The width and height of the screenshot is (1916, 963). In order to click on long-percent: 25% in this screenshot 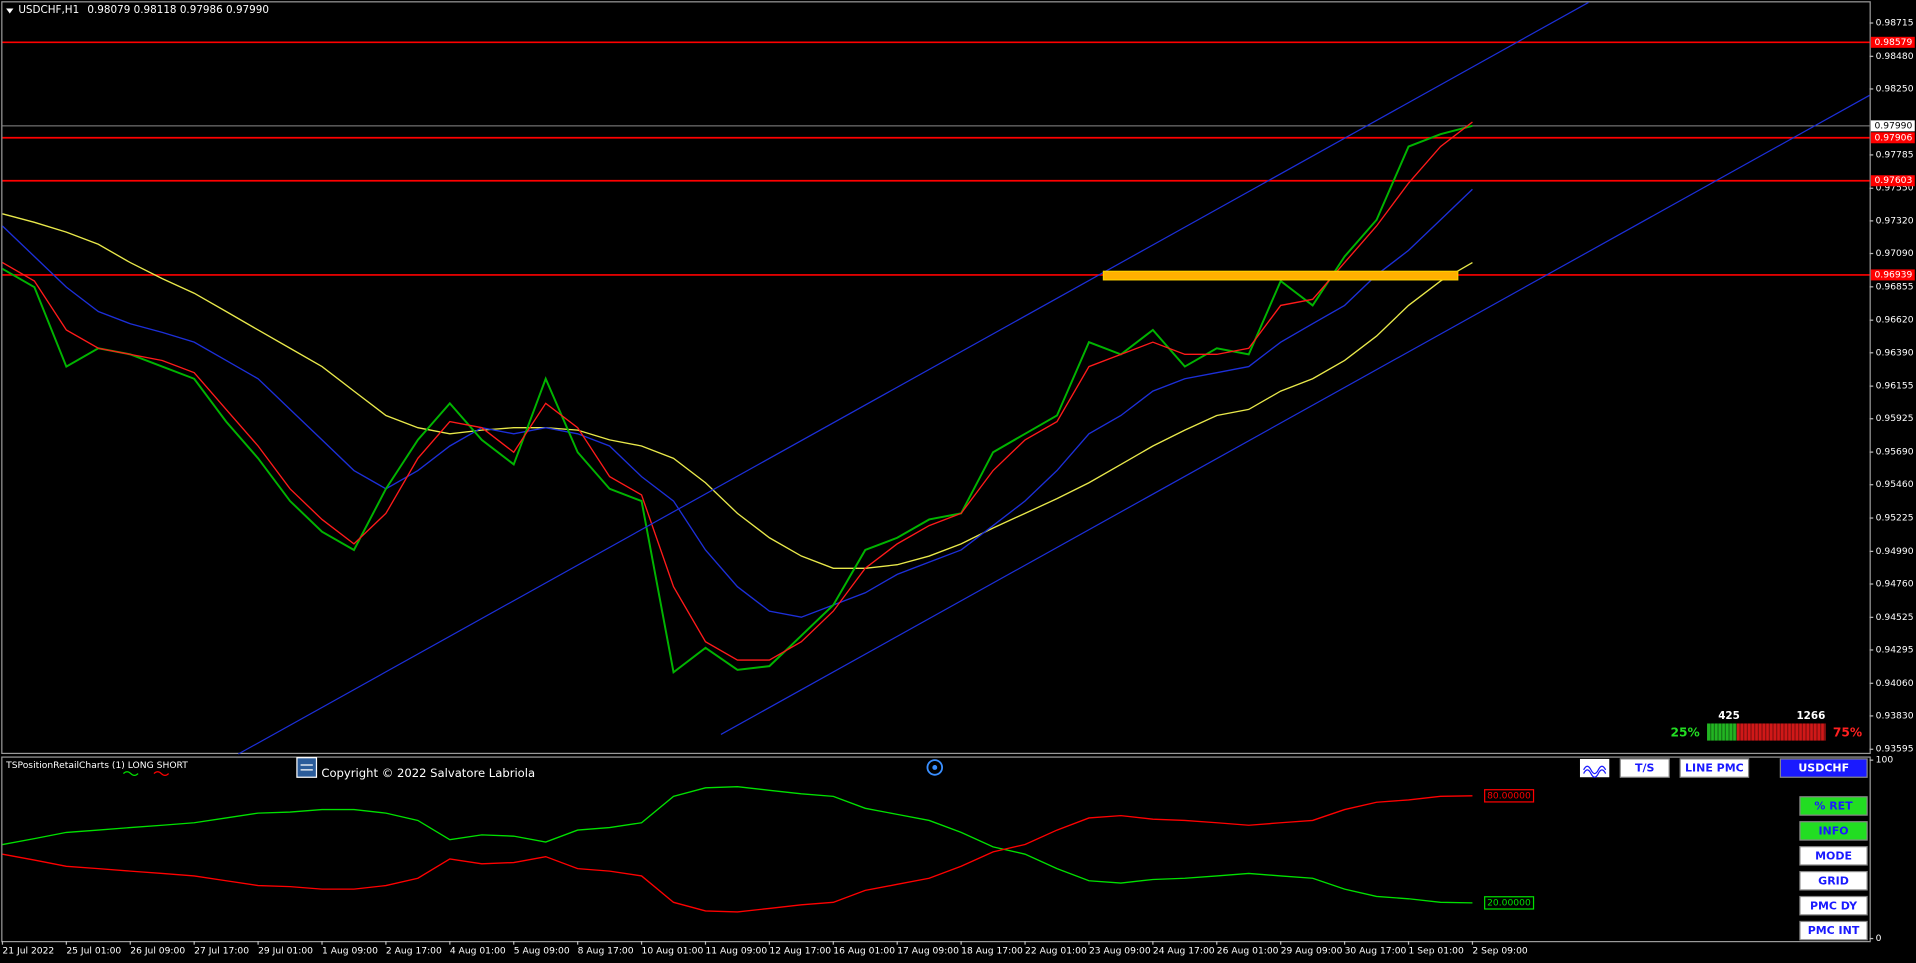, I will do `click(1684, 733)`.